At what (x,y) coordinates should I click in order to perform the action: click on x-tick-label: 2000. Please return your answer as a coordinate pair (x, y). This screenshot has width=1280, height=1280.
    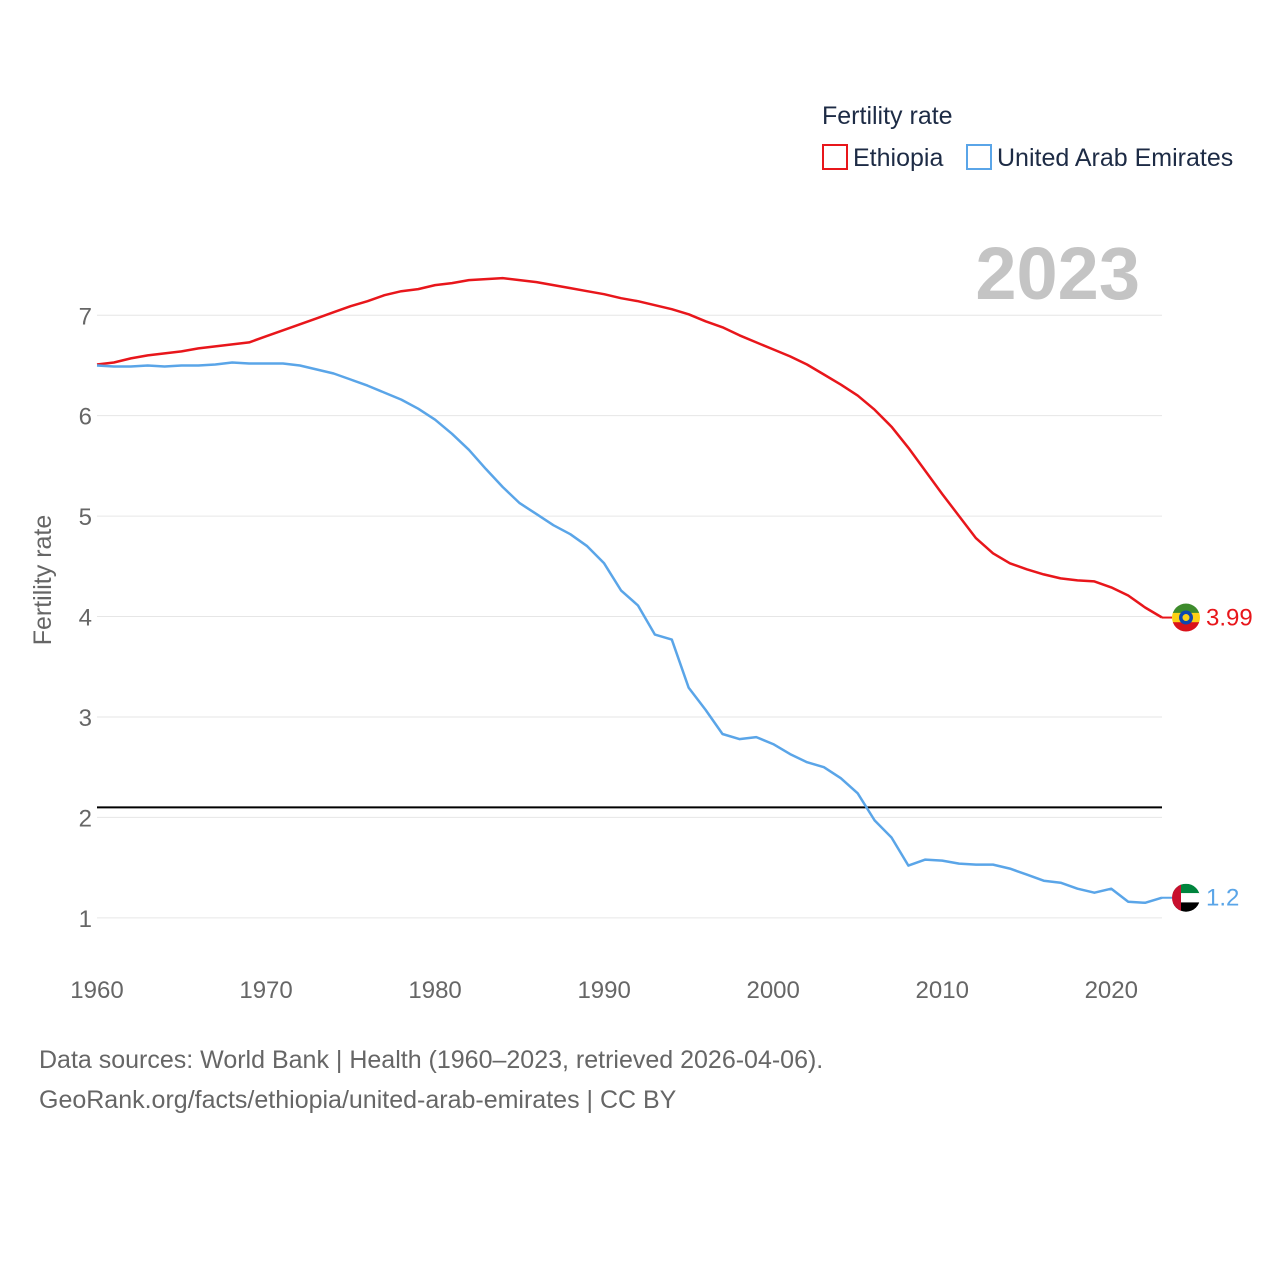
    Looking at the image, I should click on (772, 990).